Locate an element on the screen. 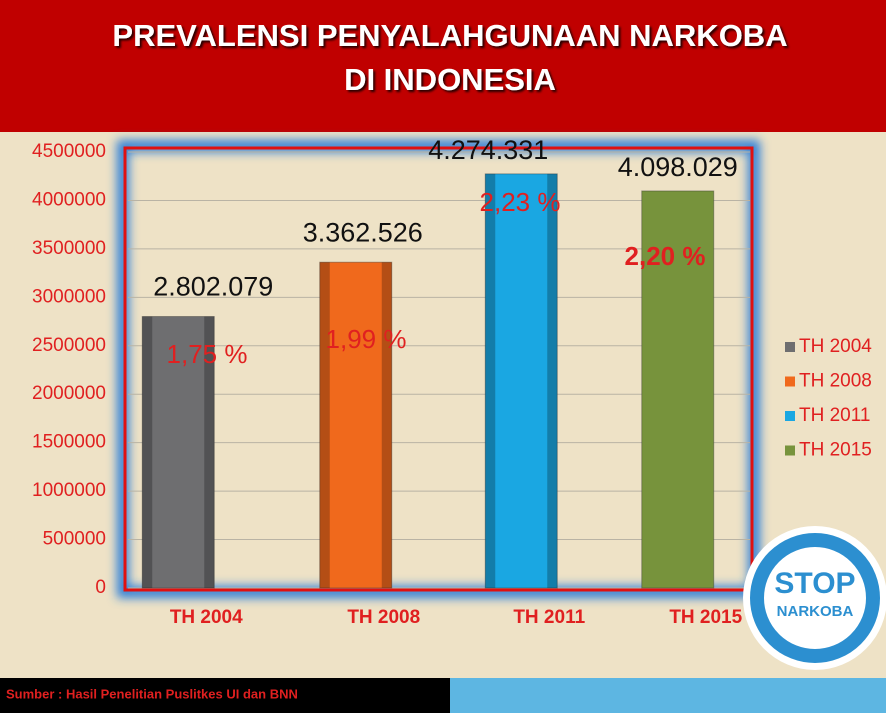 This screenshot has width=886, height=713. y-tick-label: 1500000 is located at coordinates (69, 442).